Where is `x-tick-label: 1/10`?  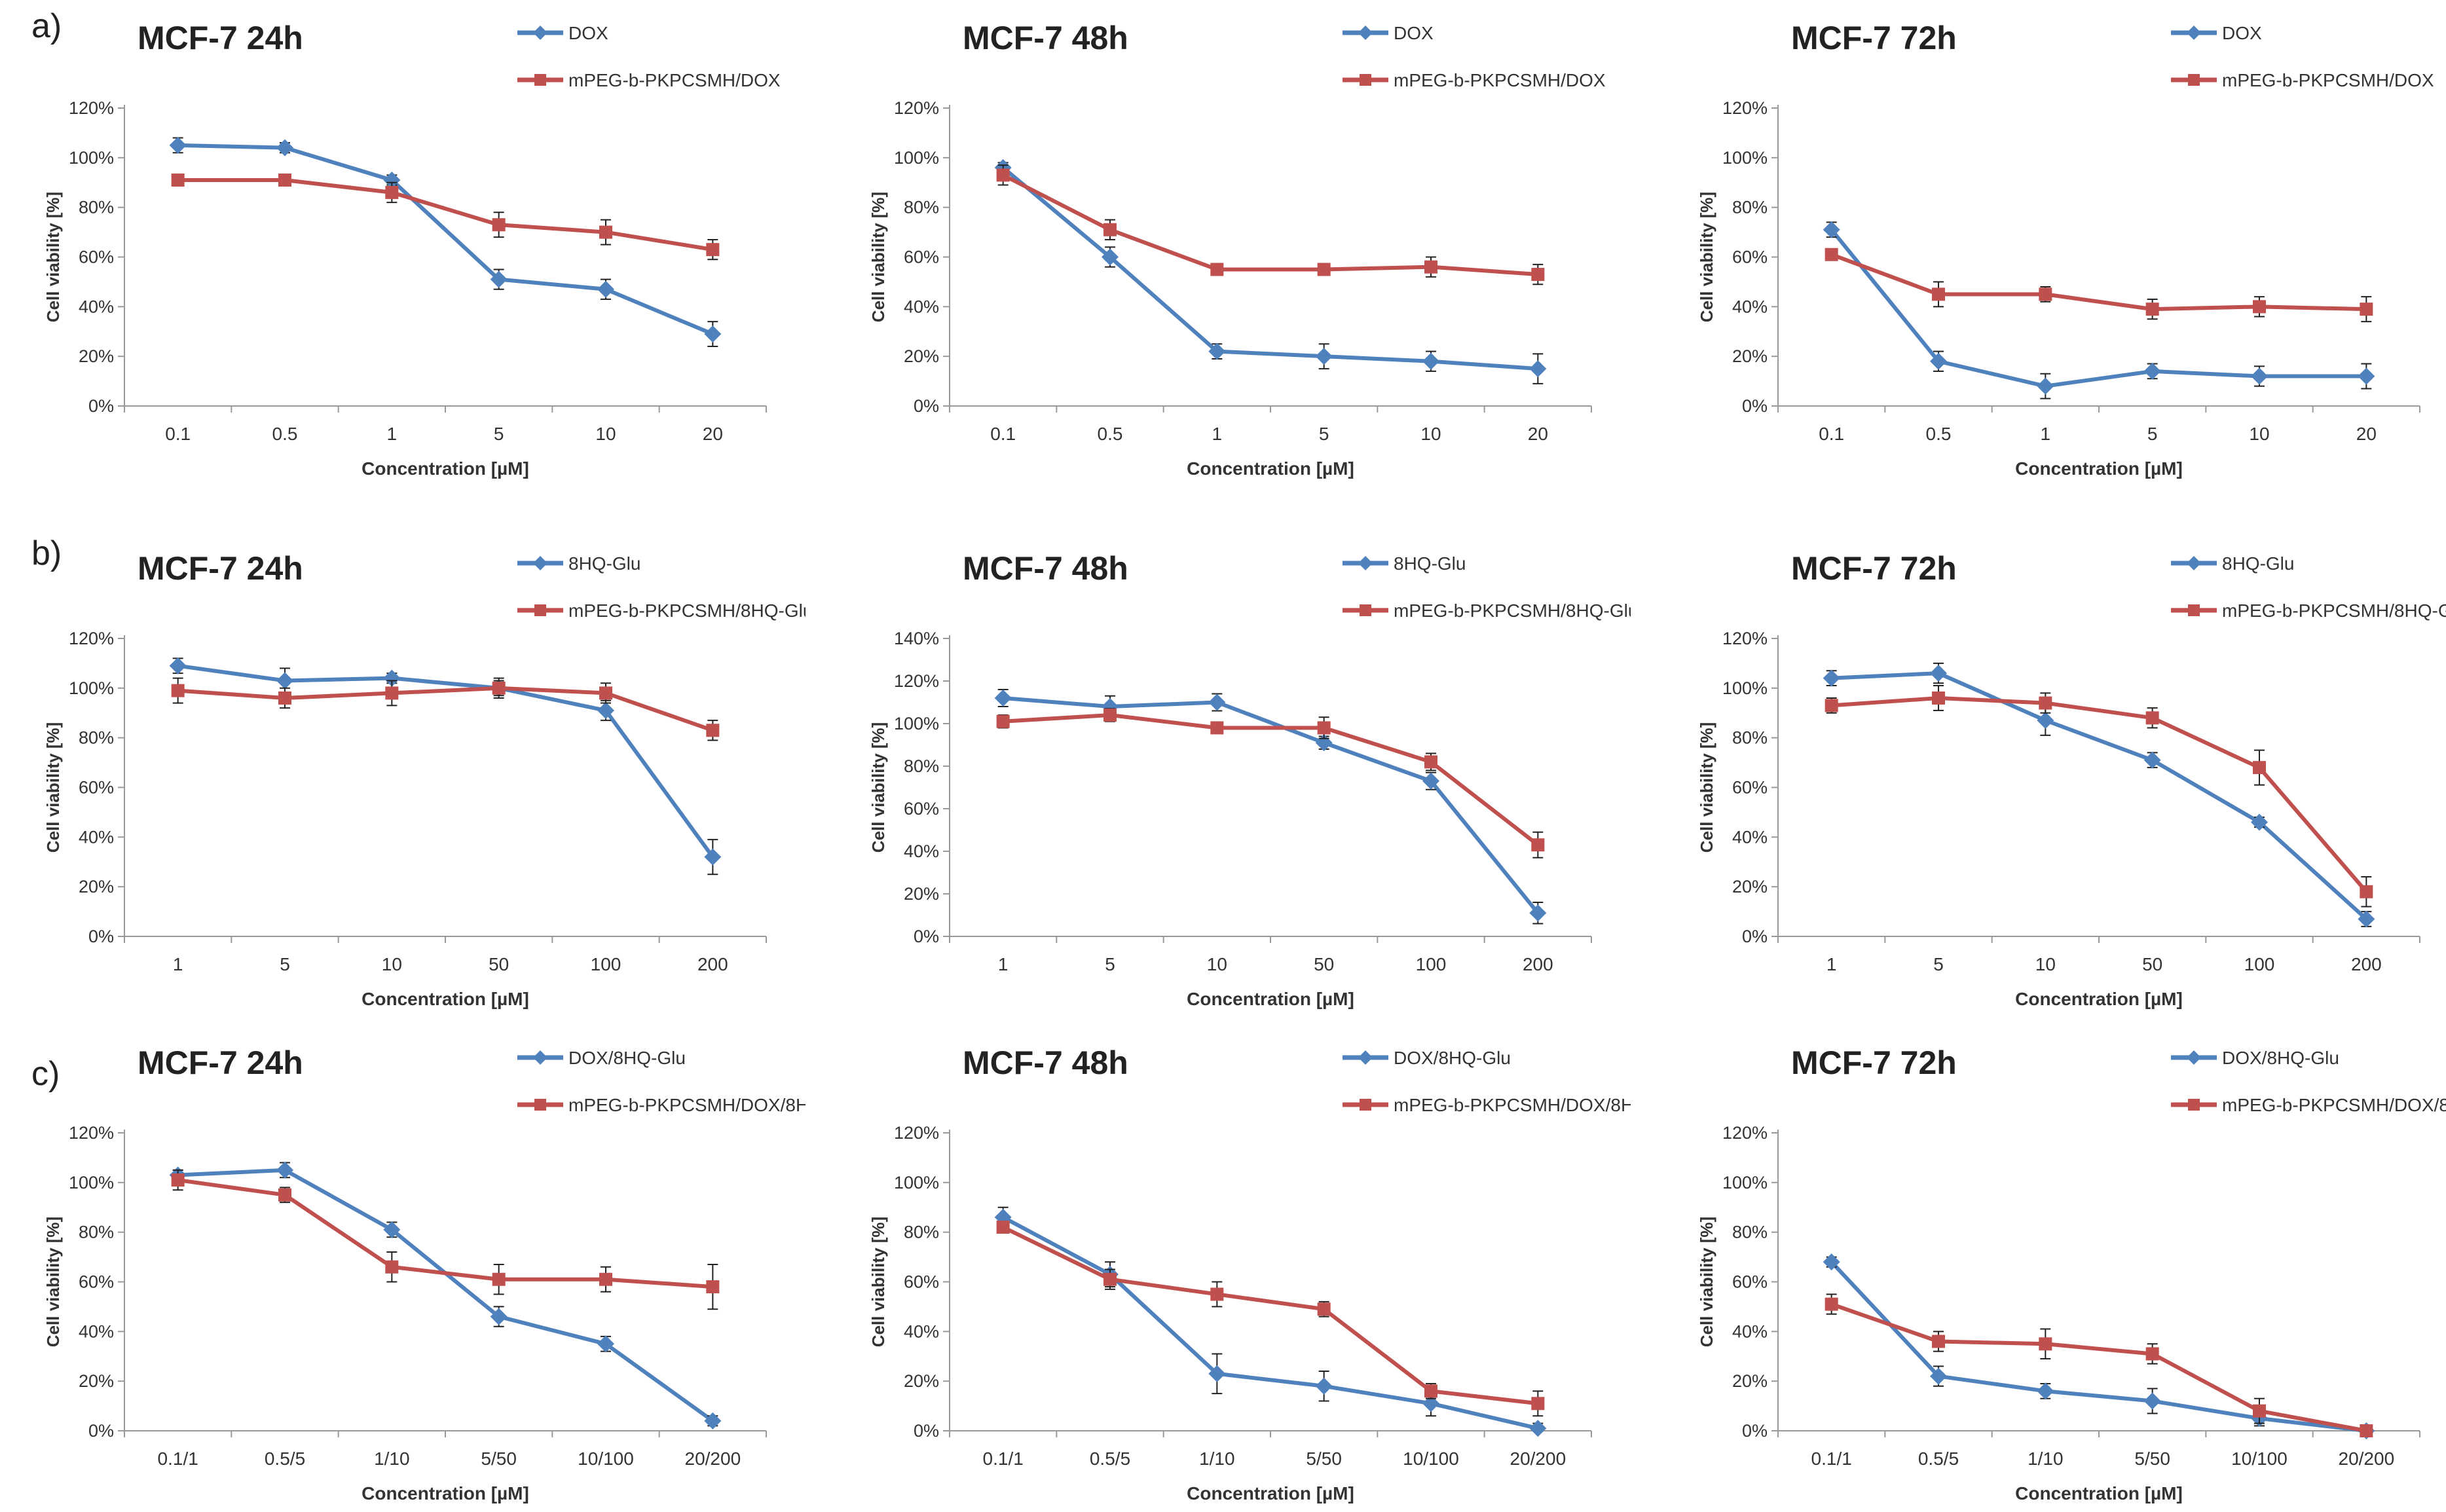
x-tick-label: 1/10 is located at coordinates (392, 1459).